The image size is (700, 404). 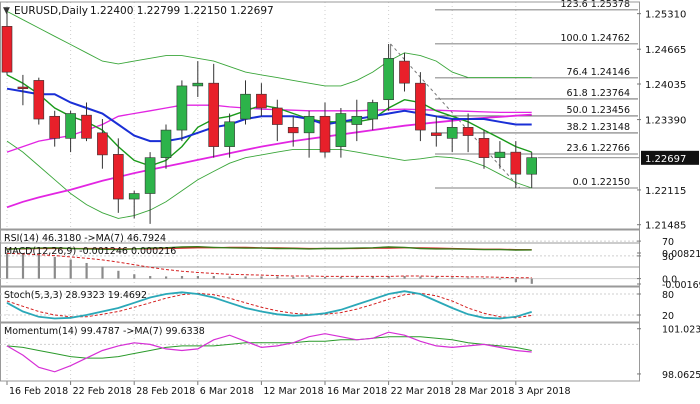 What do you see at coordinates (421, 391) in the screenshot?
I see `x-tick-label: 22 Mar 2018` at bounding box center [421, 391].